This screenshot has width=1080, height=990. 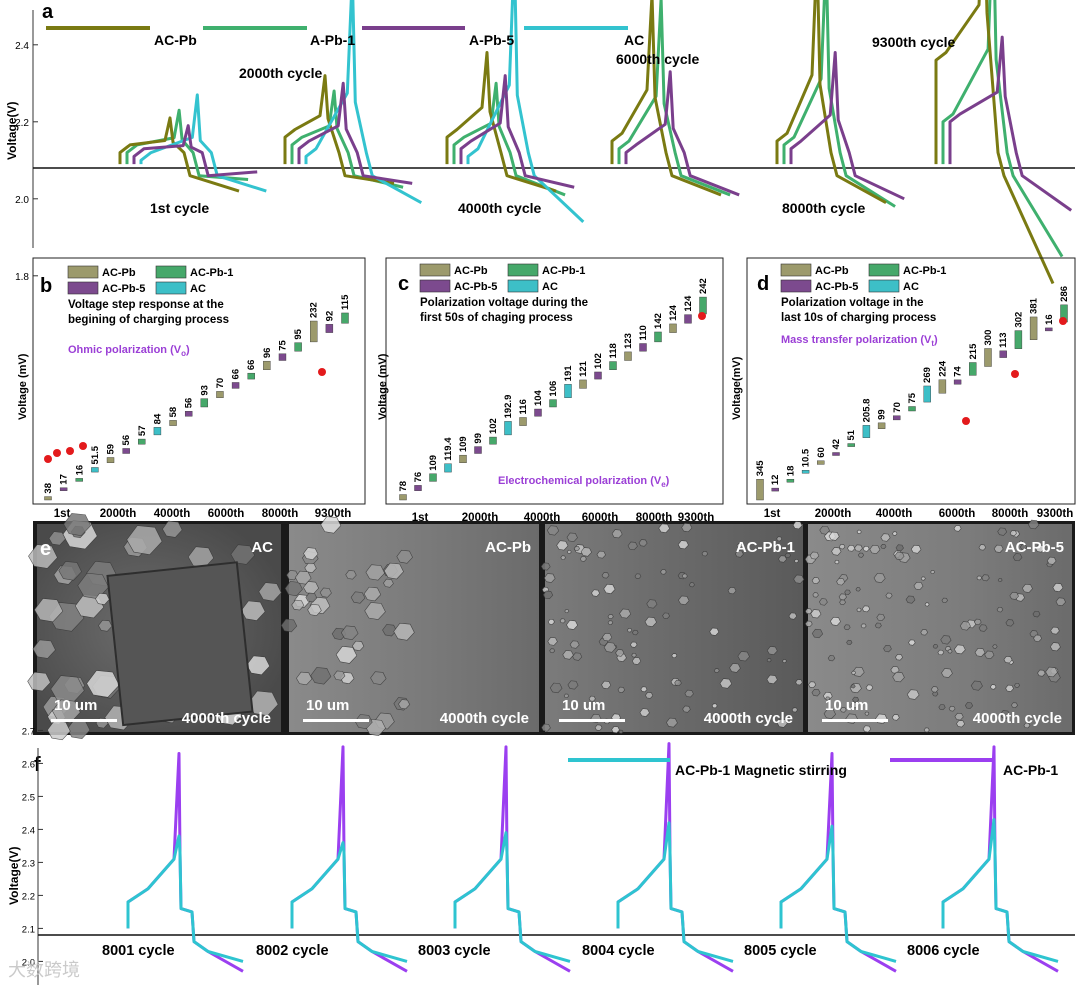 I want to click on panel-d-xticks: 1st 2000th 4000th 6000th 8000th 9300th, so click(x=919, y=514).